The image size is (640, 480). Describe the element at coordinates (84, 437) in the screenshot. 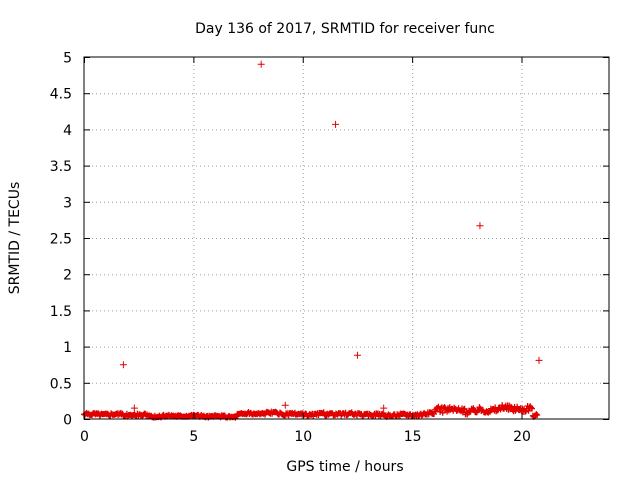

I see `x-tick-label: 0` at that location.